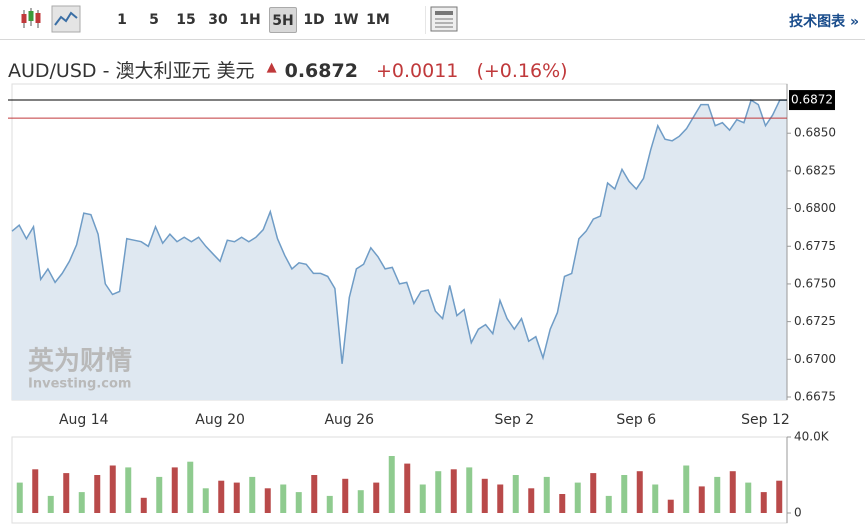  Describe the element at coordinates (271, 67) in the screenshot. I see `up-arrow: ▲` at that location.